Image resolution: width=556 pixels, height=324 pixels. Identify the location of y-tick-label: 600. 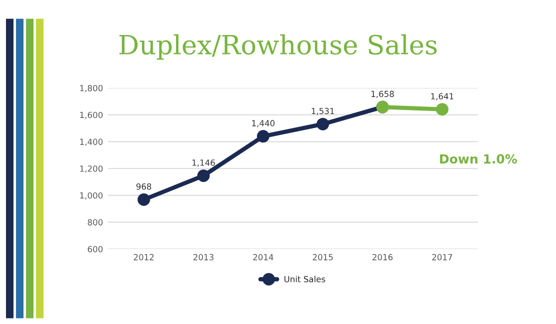
(95, 249).